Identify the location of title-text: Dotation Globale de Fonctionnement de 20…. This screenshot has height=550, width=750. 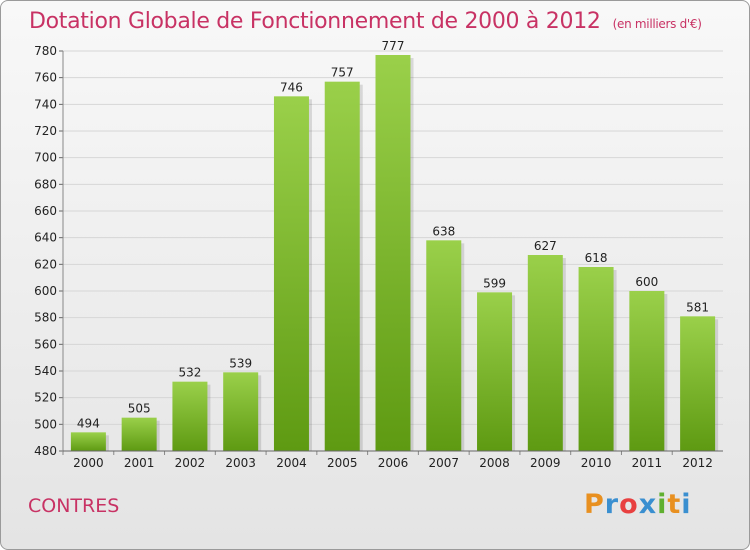
(315, 21).